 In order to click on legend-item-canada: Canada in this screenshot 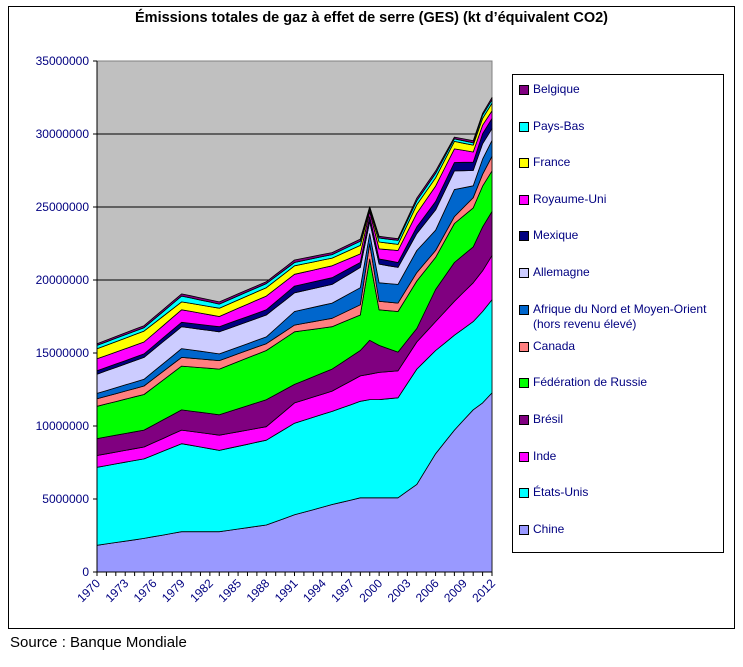, I will do `click(547, 346)`.